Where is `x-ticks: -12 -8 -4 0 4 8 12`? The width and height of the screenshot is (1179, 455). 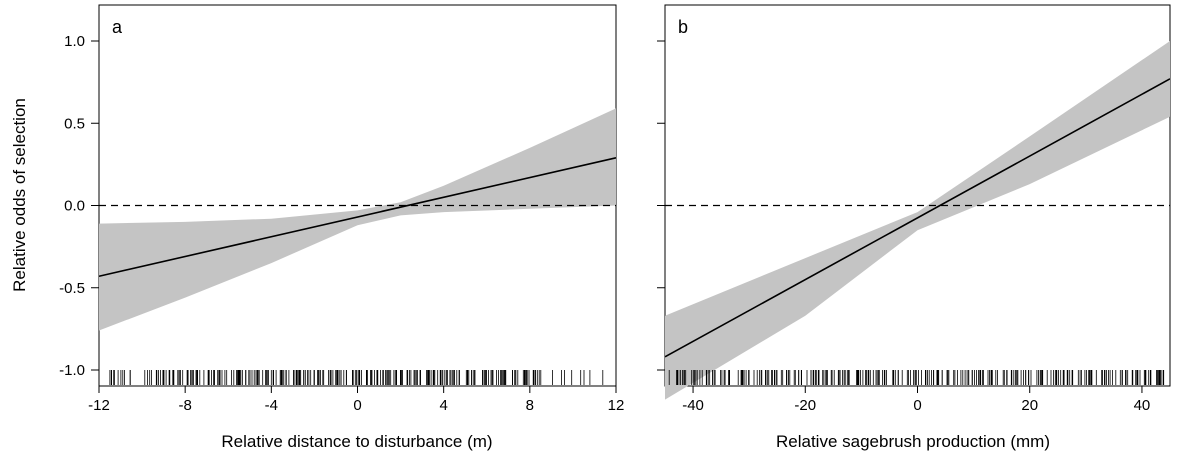 x-ticks: -12 -8 -4 0 4 8 12 is located at coordinates (356, 400).